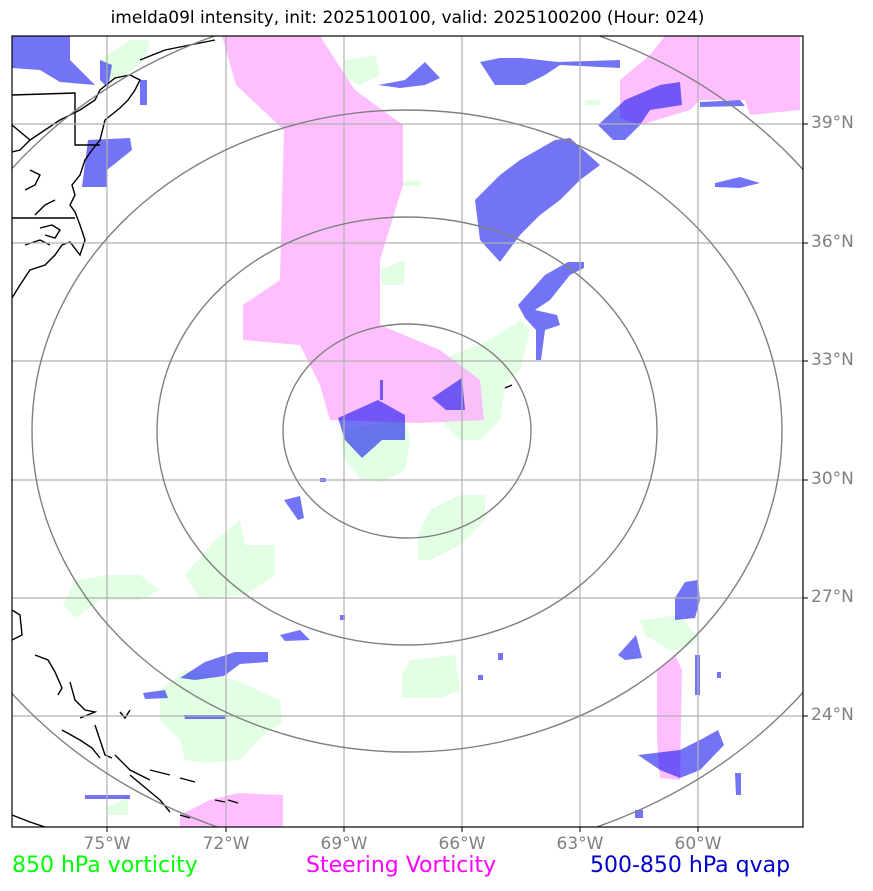  I want to click on lat-label-33n: 33°N, so click(832, 360).